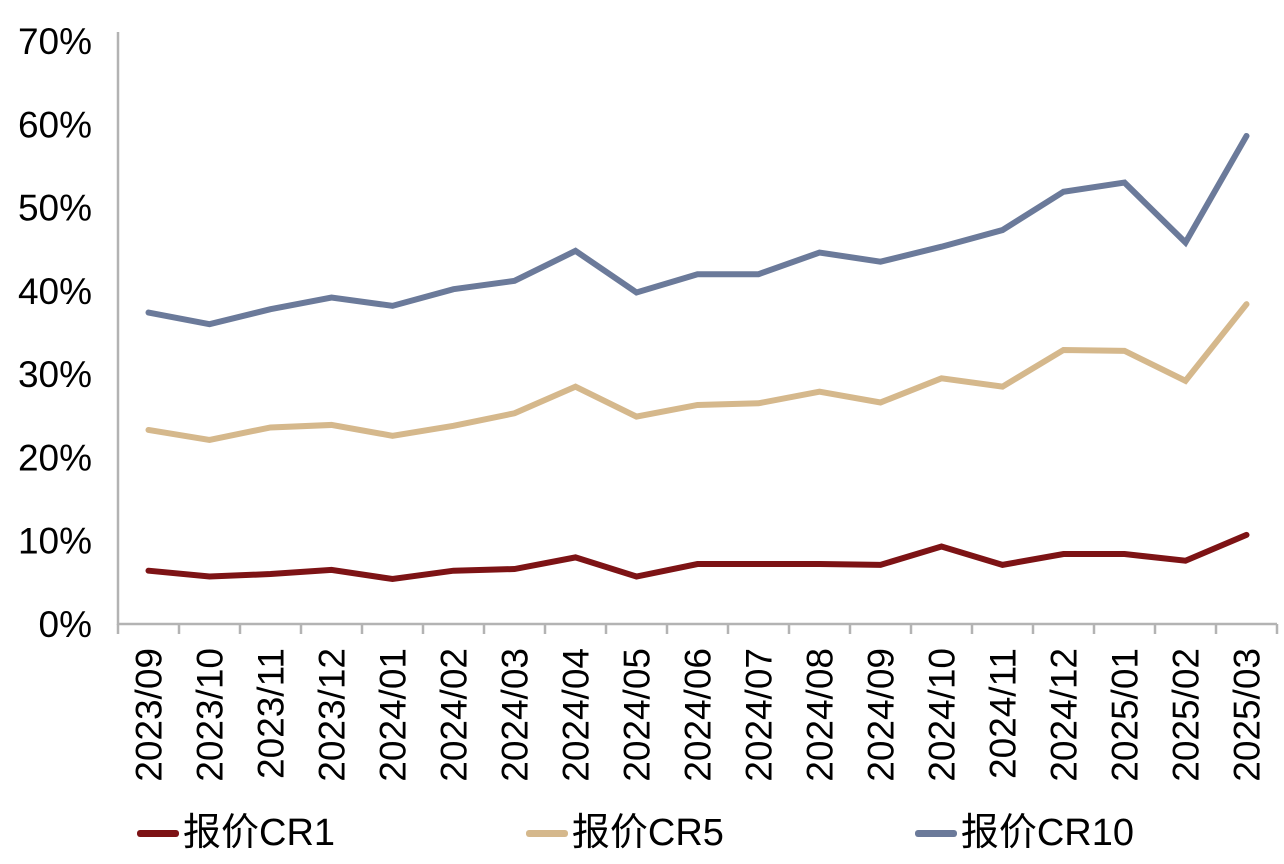 The height and width of the screenshot is (864, 1284). I want to click on y-axis-label: 20%, so click(55, 457).